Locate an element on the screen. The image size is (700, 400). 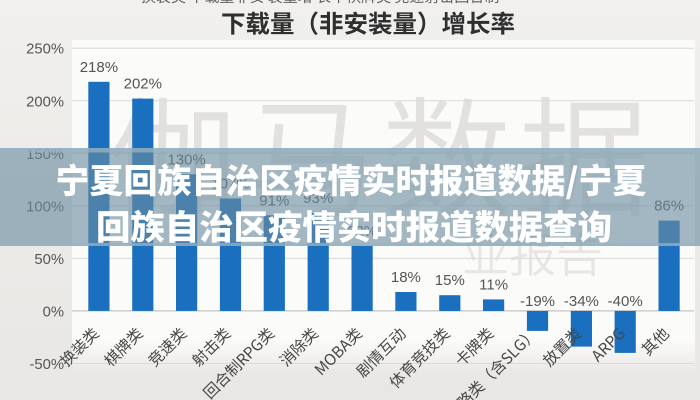
svg-text: 250% is located at coordinates (45, 50).